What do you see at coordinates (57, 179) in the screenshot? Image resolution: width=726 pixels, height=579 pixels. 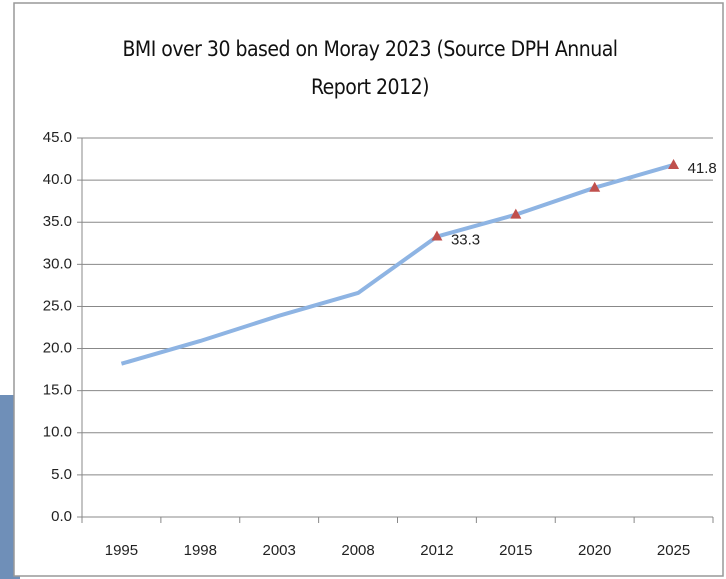 I see `y-tick-label: 40.0` at bounding box center [57, 179].